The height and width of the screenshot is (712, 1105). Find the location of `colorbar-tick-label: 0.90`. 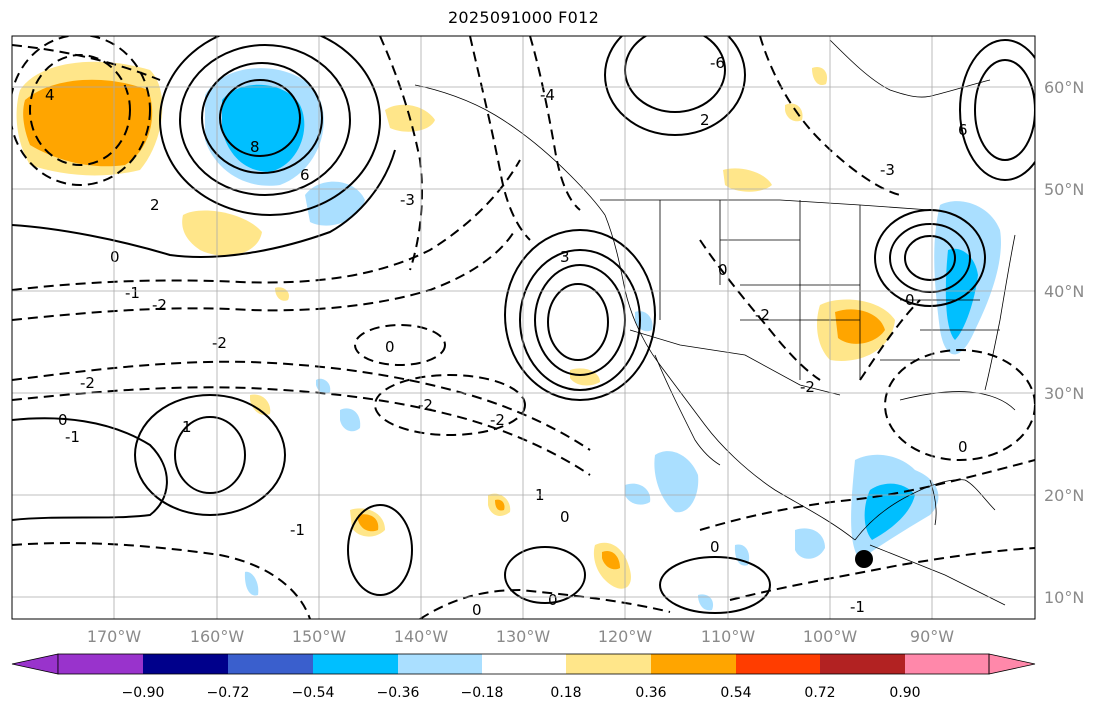

colorbar-tick-label: 0.90 is located at coordinates (904, 693).